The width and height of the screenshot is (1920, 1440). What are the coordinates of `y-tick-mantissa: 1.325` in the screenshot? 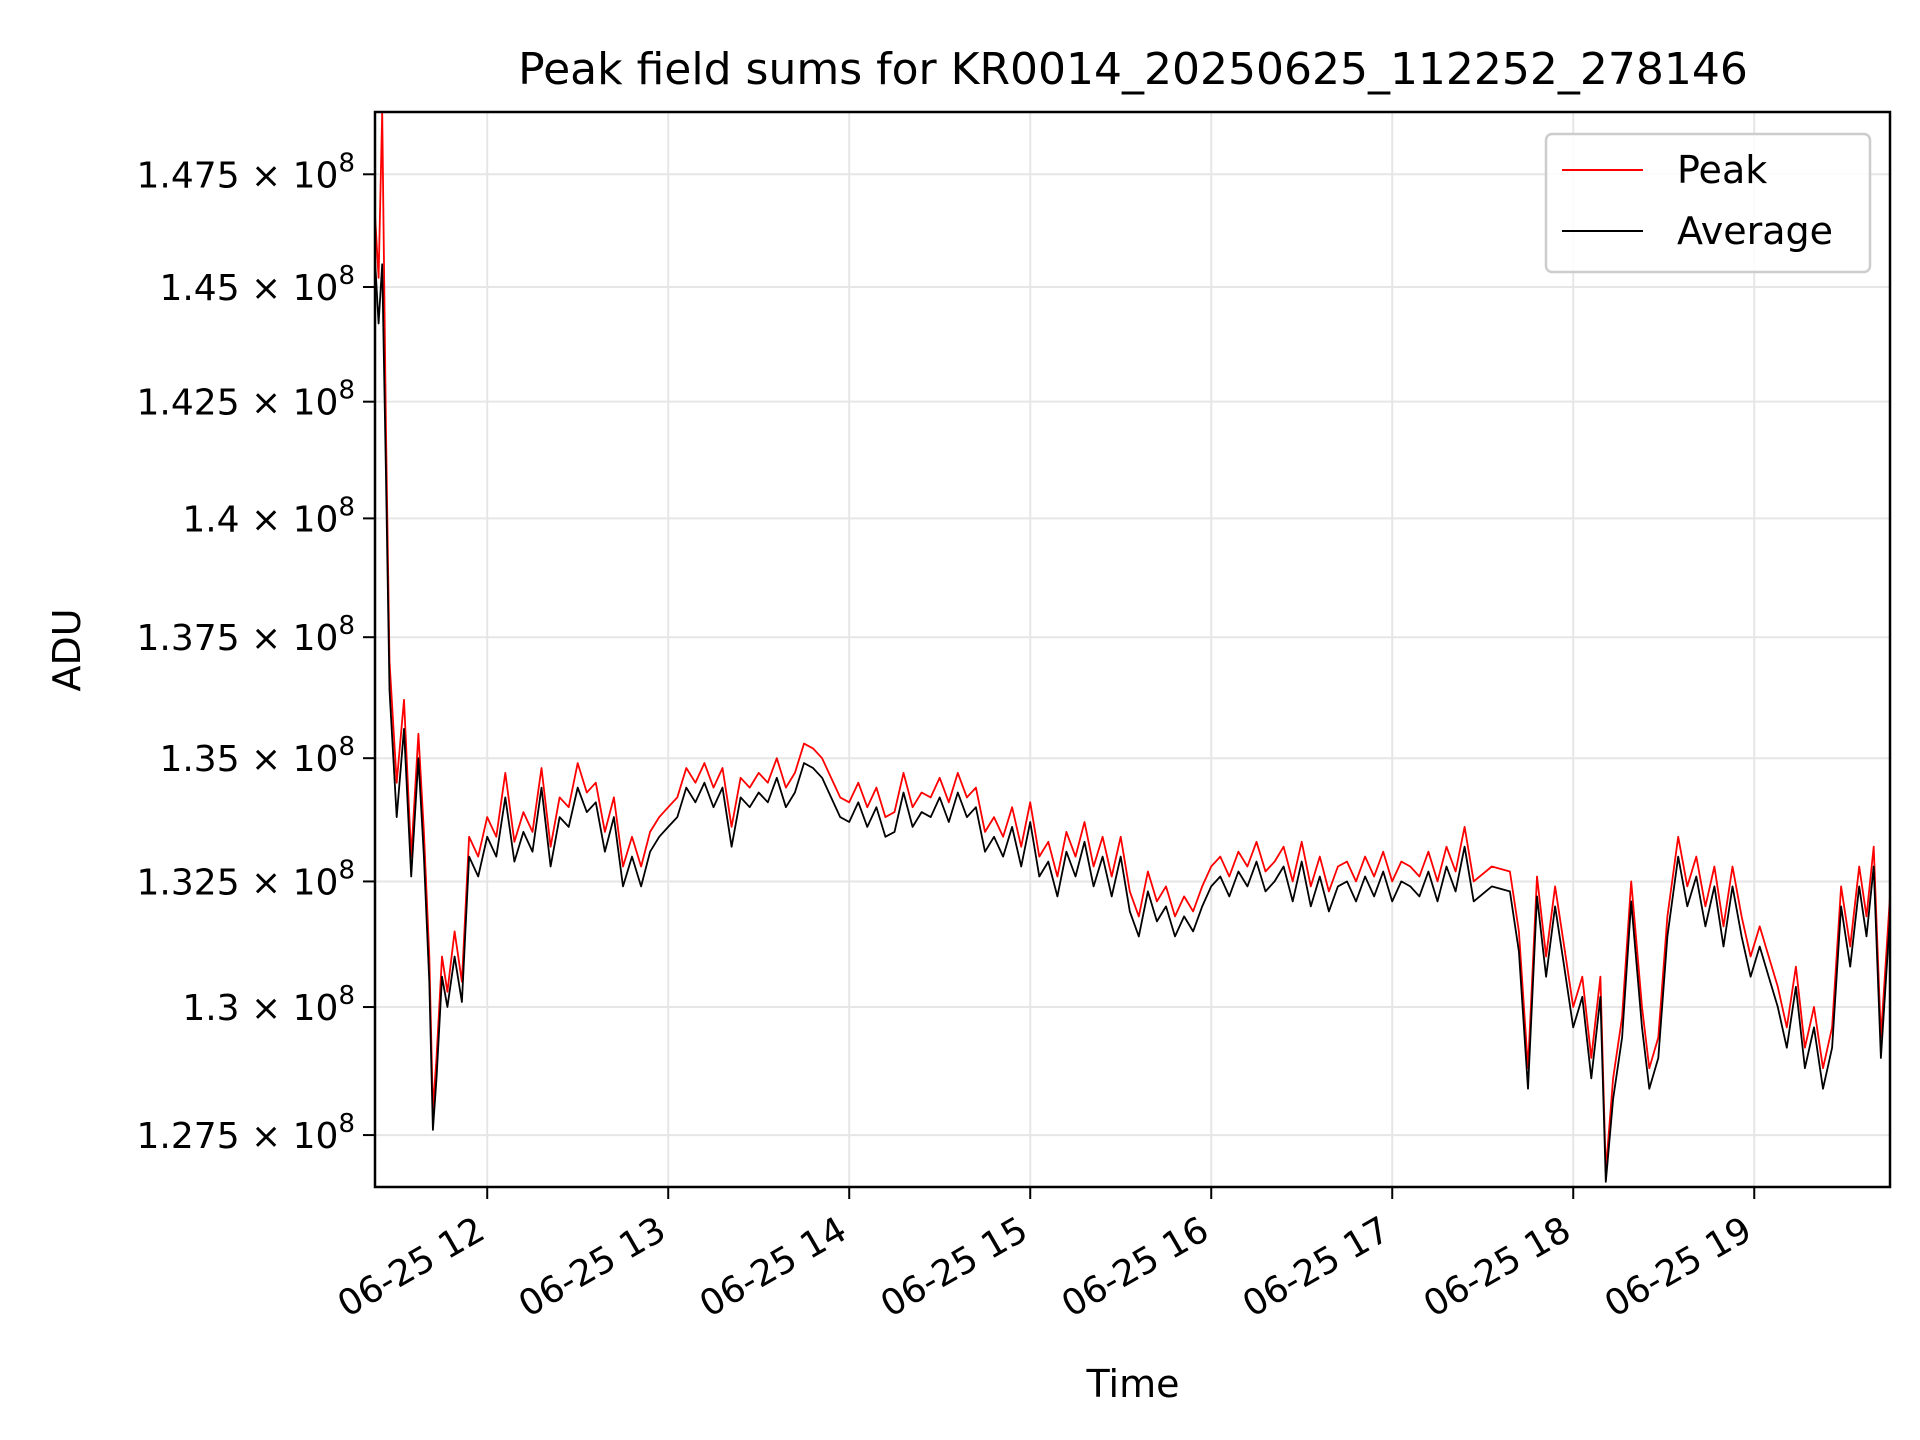 It's located at (188, 882).